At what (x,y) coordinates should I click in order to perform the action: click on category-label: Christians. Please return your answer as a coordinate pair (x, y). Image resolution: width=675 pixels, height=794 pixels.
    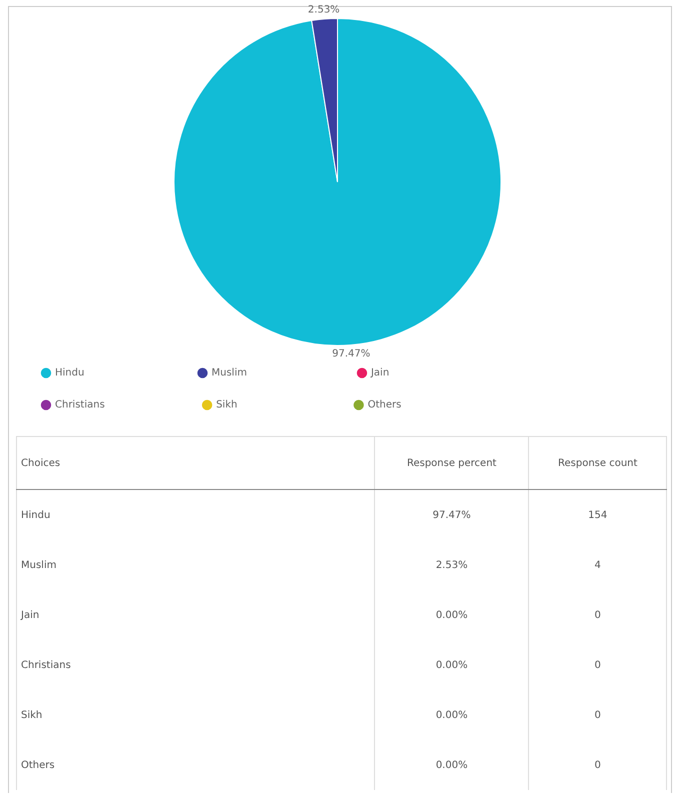
    Looking at the image, I should click on (195, 665).